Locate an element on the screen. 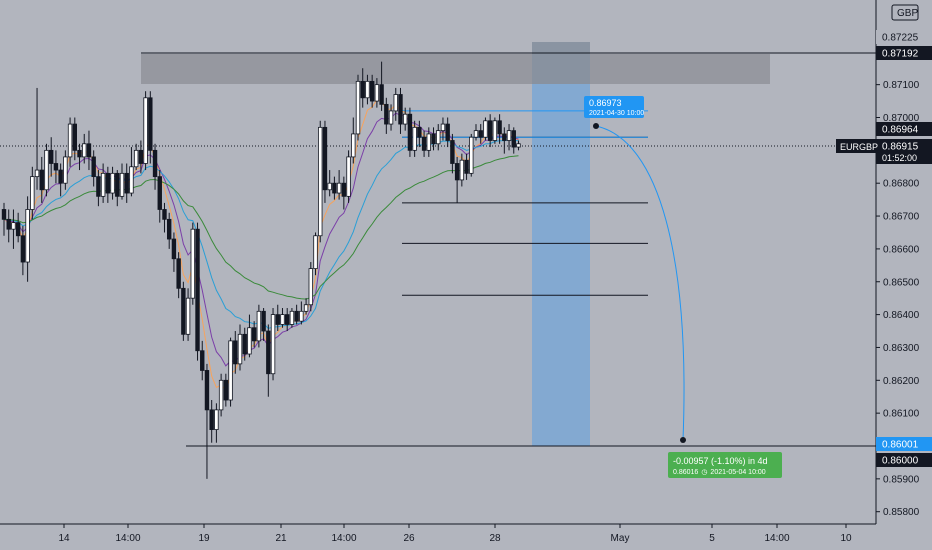  price-badge-mid is located at coordinates (904, 129).